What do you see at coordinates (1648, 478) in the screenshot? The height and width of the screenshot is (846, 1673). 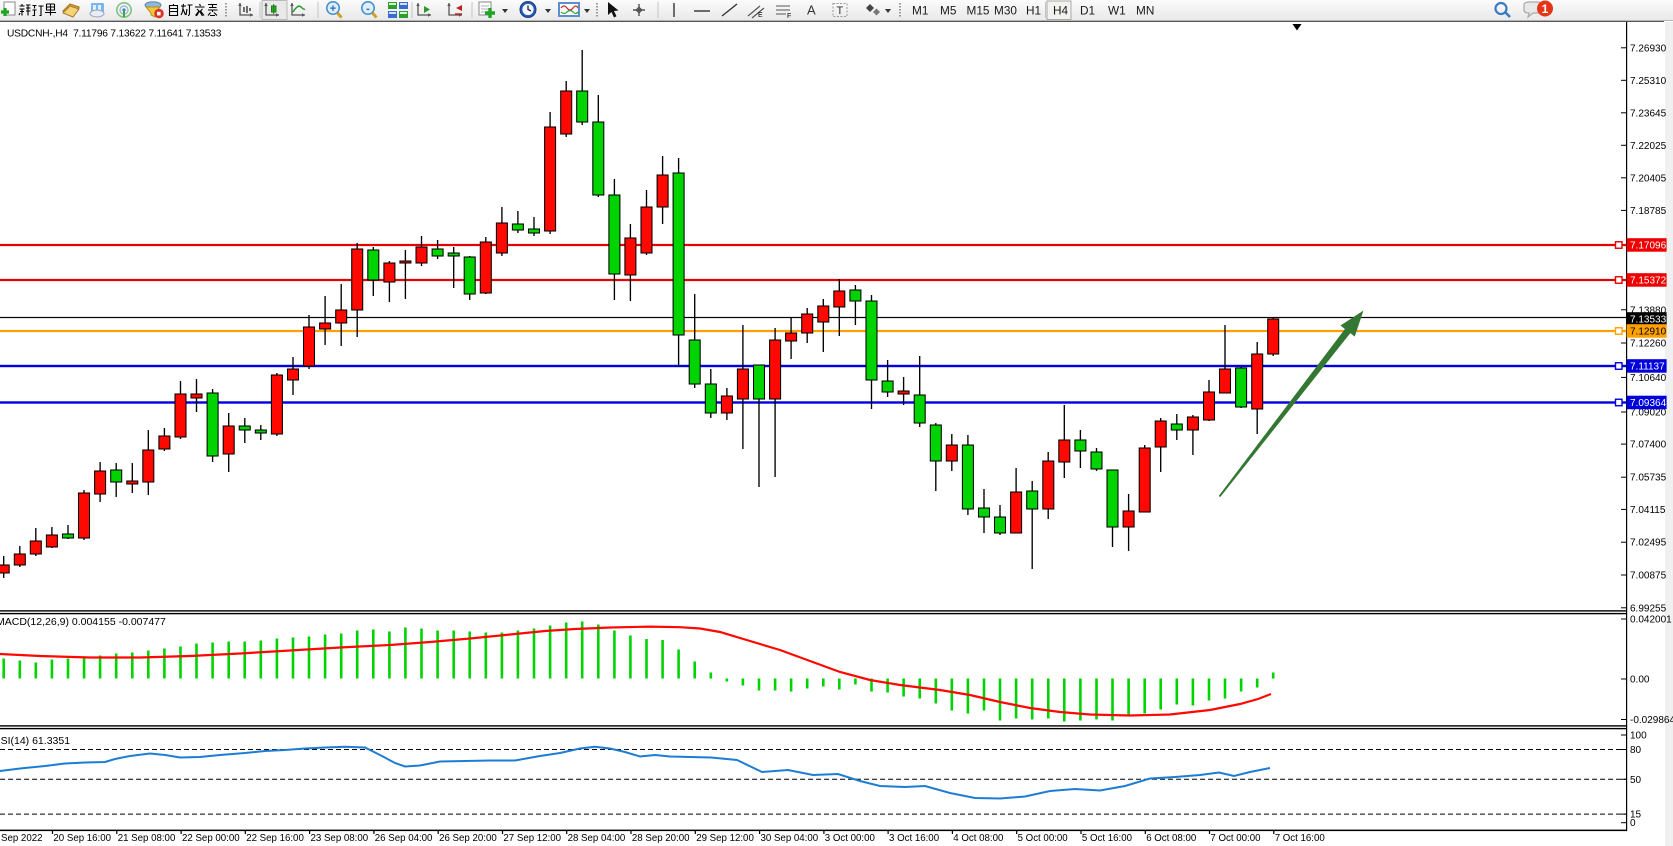 I see `svg-text: 7.05735` at bounding box center [1648, 478].